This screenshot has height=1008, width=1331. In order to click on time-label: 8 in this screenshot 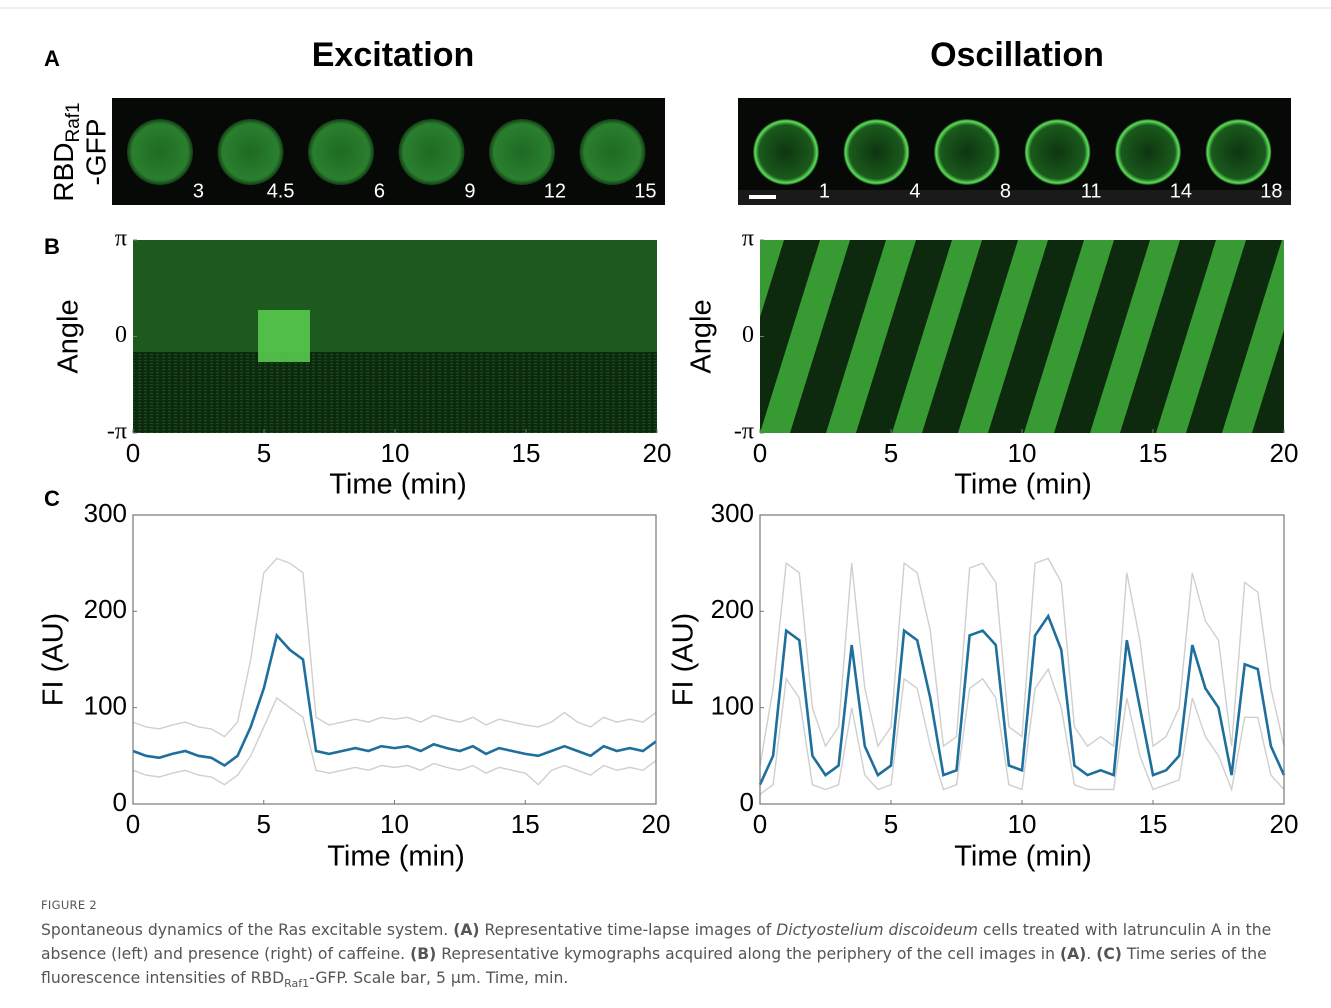, I will do `click(1005, 191)`.